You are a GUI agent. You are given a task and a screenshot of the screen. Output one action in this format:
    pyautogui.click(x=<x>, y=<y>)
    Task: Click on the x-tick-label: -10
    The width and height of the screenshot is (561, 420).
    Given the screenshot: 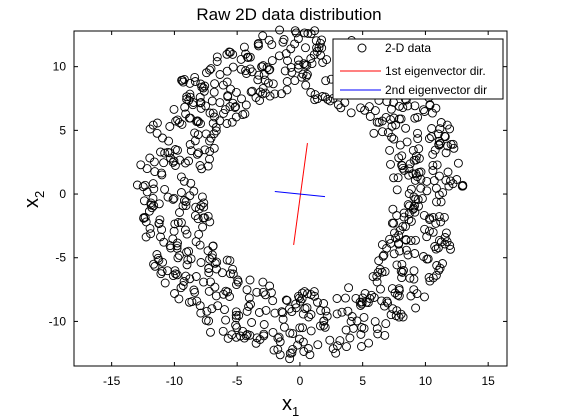 What is the action you would take?
    pyautogui.click(x=175, y=381)
    